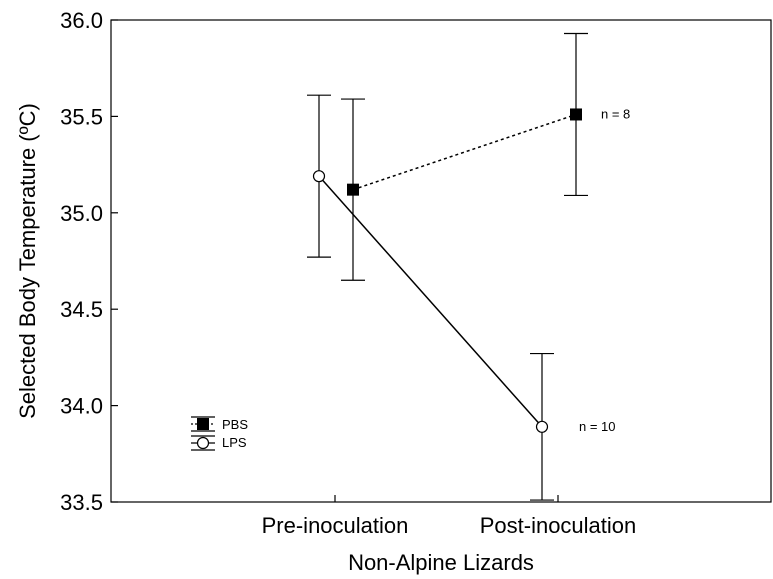  Describe the element at coordinates (203, 424) in the screenshot. I see `legend-marker-filled-square` at that location.